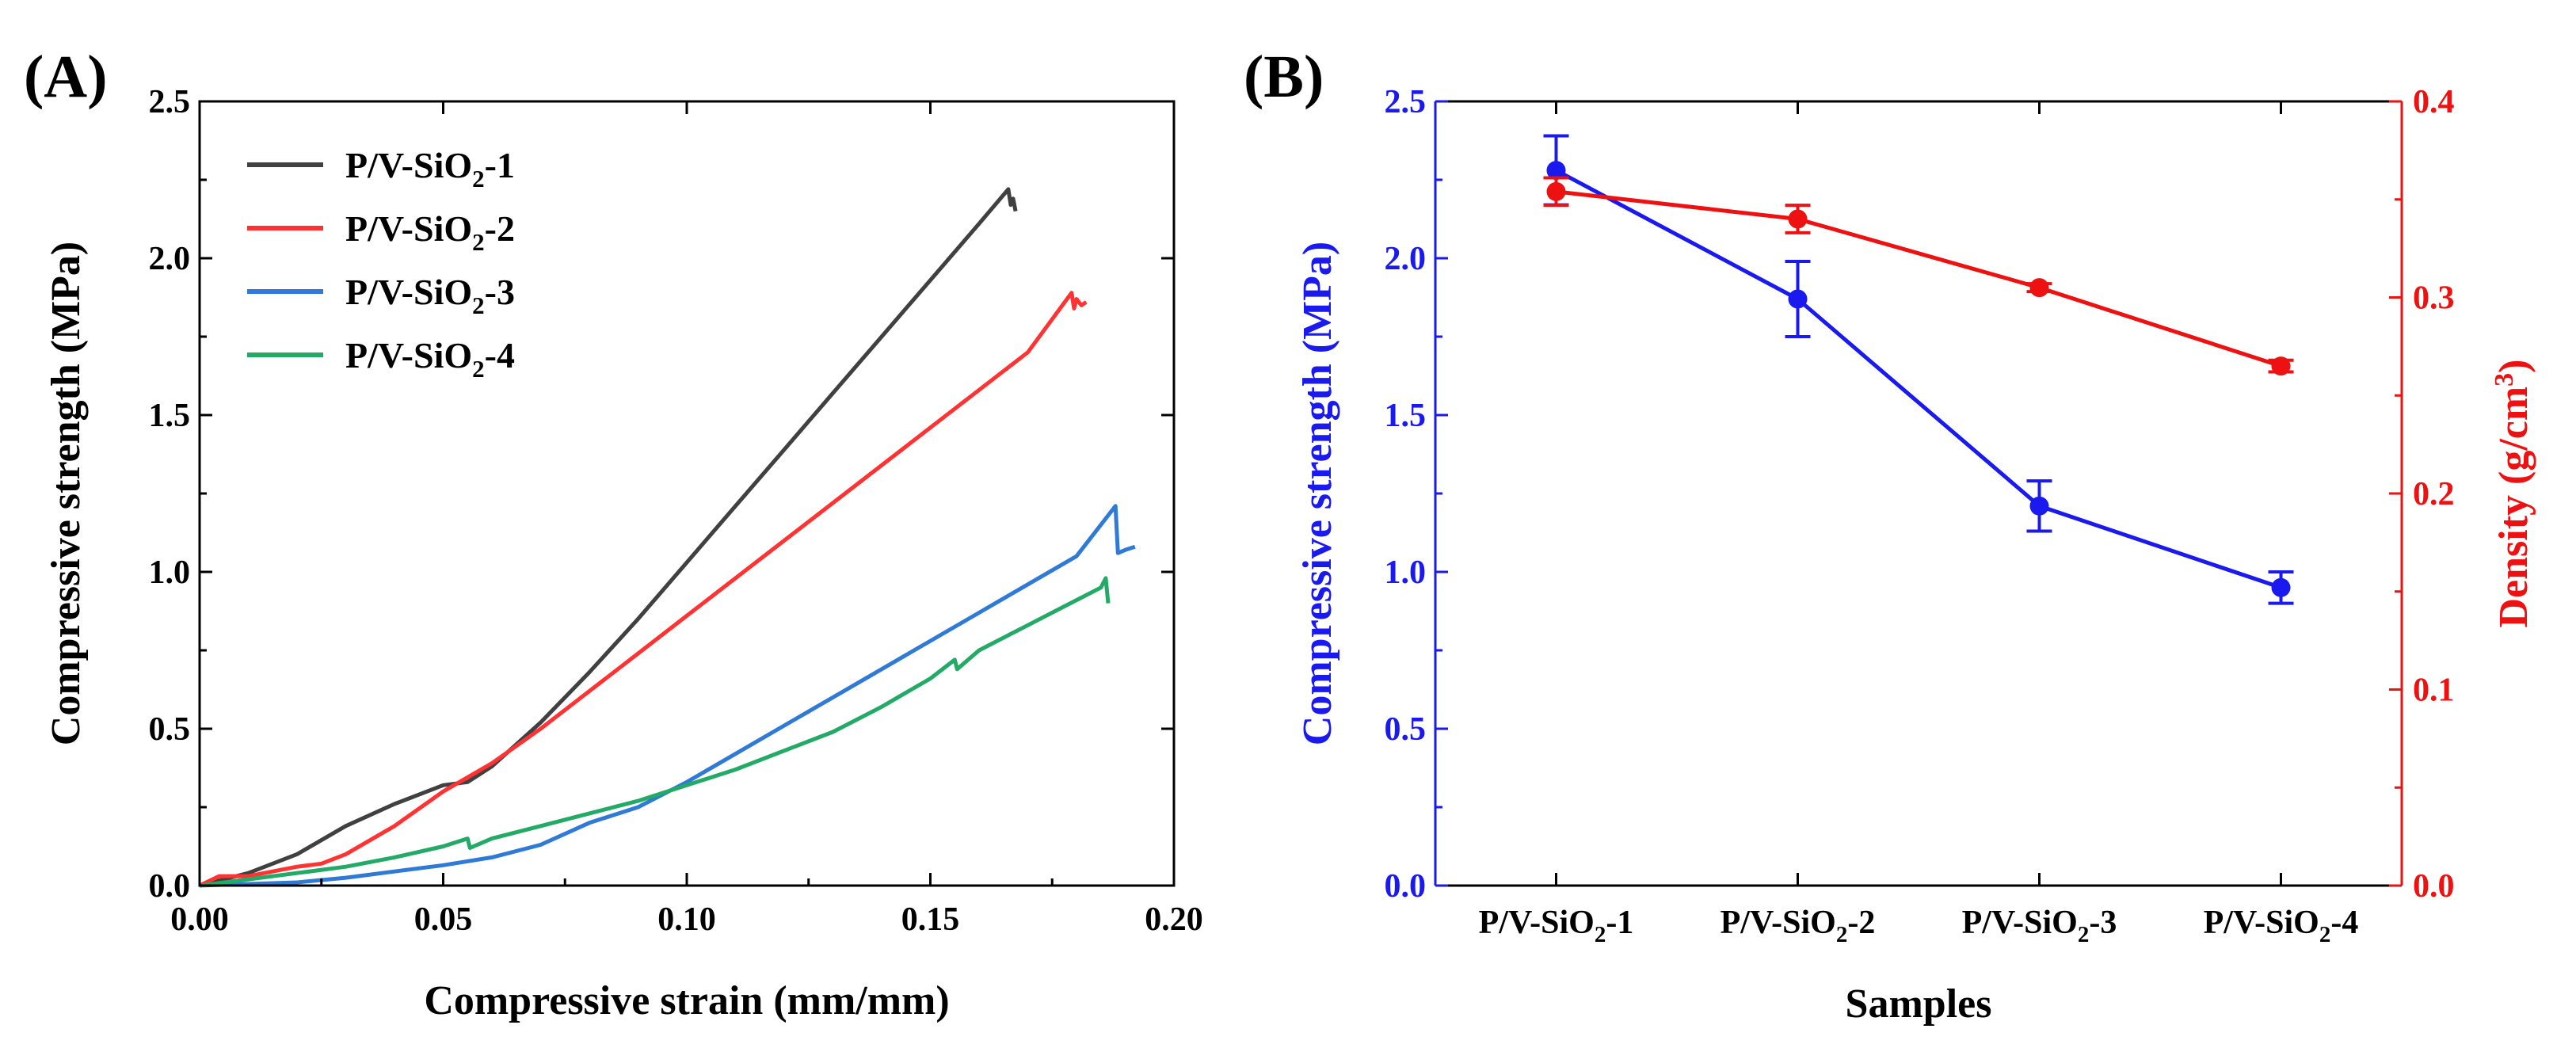  Describe the element at coordinates (2434, 691) in the screenshot. I see `right-tick-label: 0.1` at that location.